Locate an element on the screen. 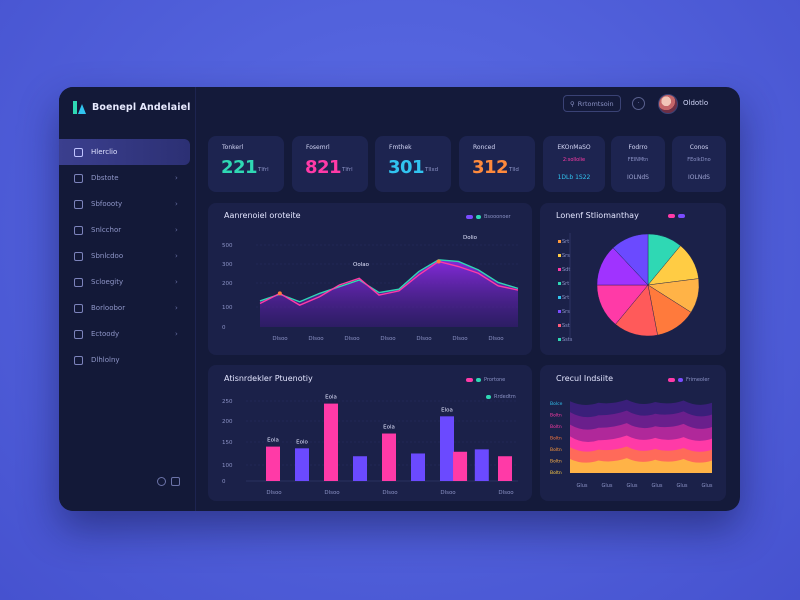  sidebar-item-6: Scloegity › is located at coordinates (127, 282).